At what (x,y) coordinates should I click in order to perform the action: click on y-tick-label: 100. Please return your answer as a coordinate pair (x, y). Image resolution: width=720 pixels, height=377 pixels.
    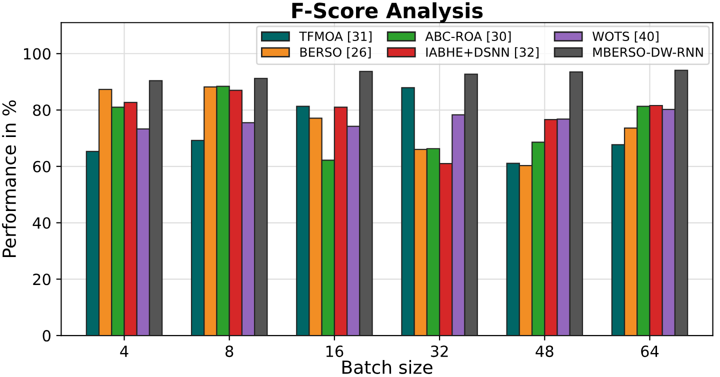
    Looking at the image, I should click on (37, 54).